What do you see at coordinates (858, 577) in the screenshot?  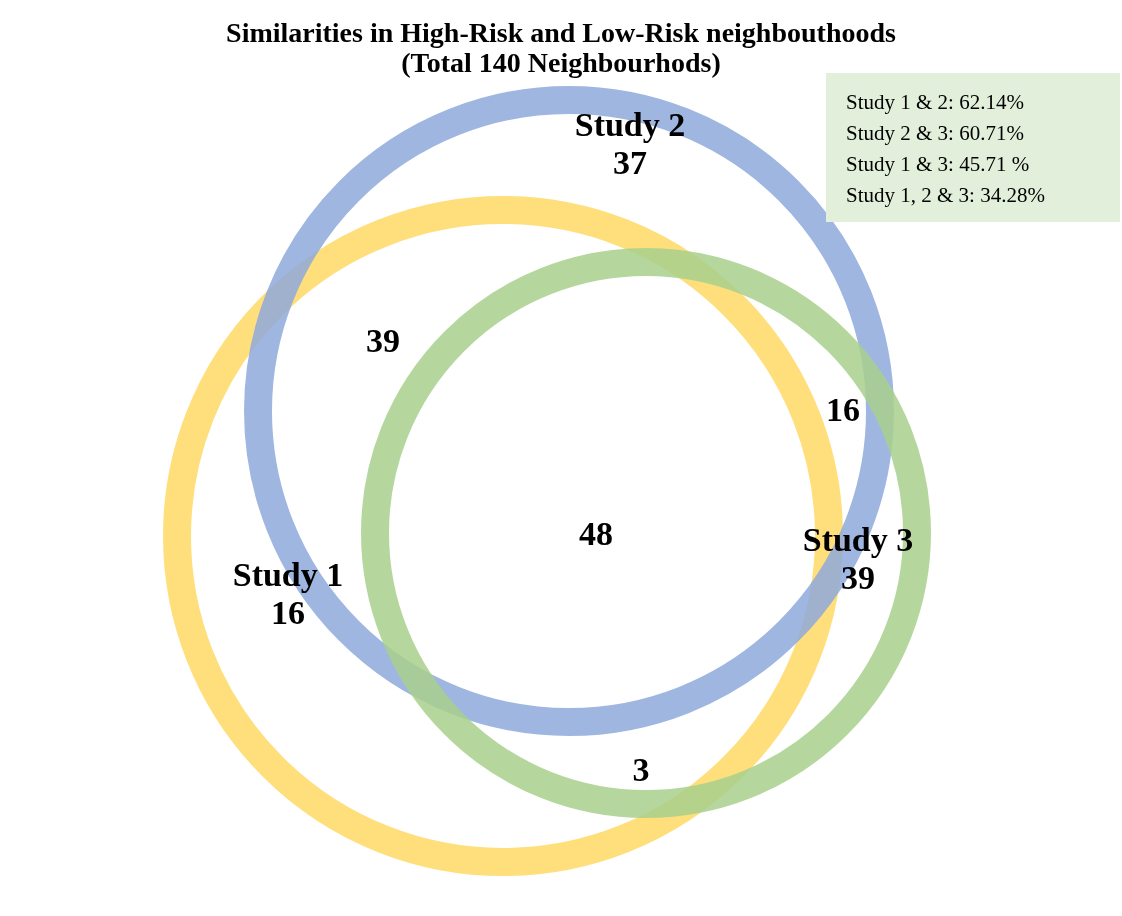 I see `data-label: 39` at bounding box center [858, 577].